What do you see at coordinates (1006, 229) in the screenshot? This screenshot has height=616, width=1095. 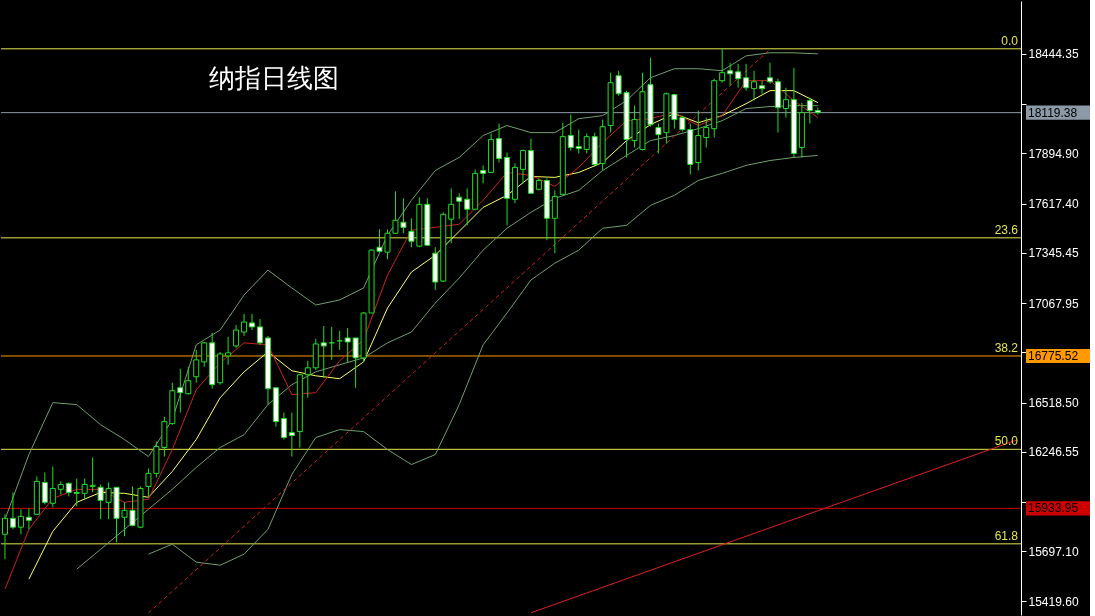 I see `annotation: 23.6` at bounding box center [1006, 229].